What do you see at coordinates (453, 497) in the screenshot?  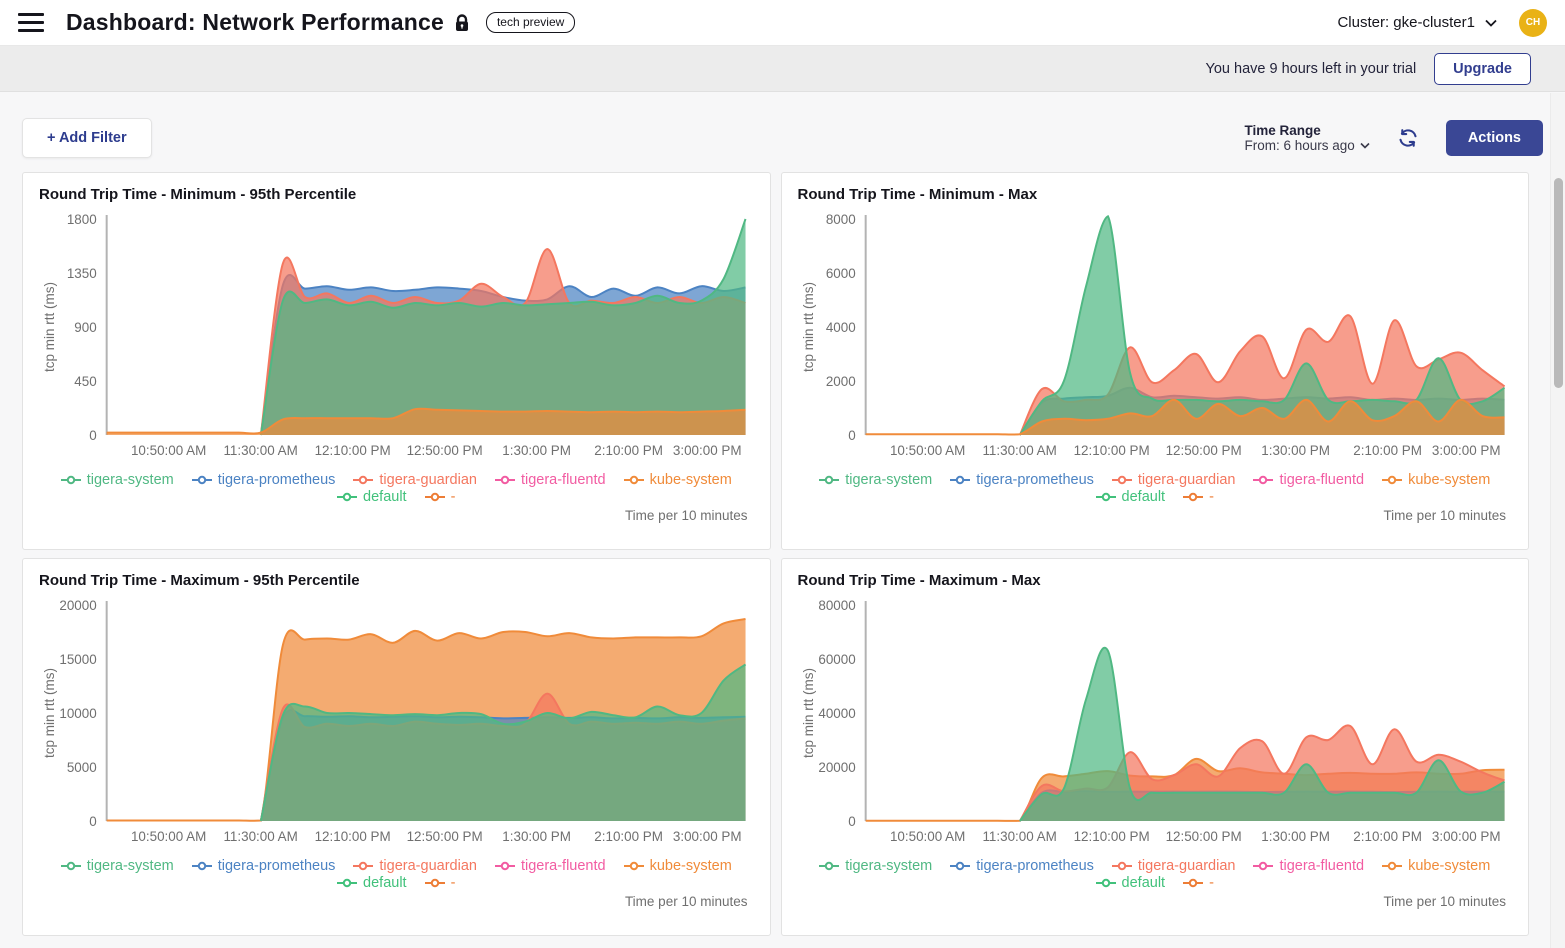 I see `legend-label: -` at bounding box center [453, 497].